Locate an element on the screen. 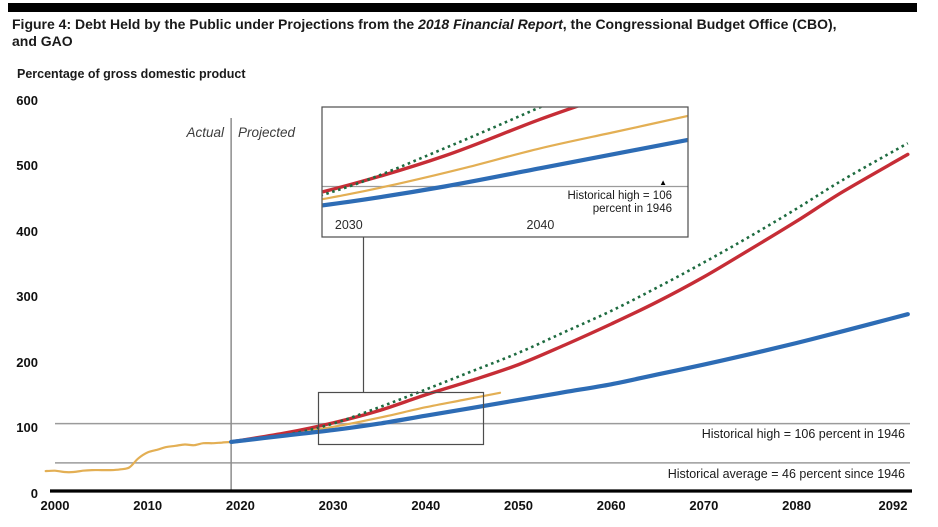  inset-historical-high-label: Historical high = 106 percent in 1946 is located at coordinates (619, 203).